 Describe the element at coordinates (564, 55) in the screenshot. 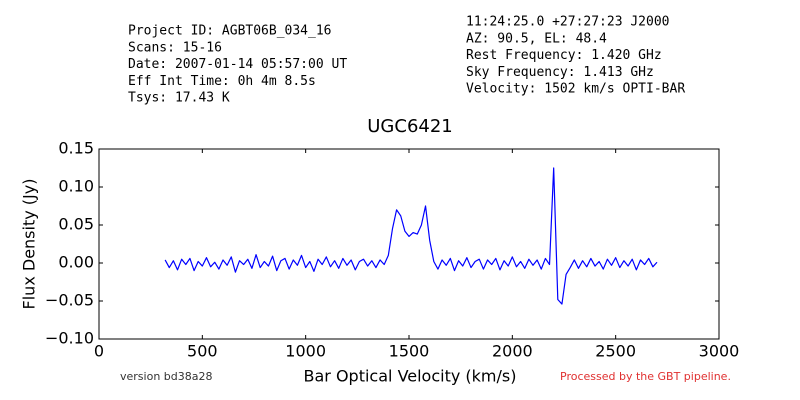

I see `header-right-line: Rest Frequency: 1.420 GHz` at that location.